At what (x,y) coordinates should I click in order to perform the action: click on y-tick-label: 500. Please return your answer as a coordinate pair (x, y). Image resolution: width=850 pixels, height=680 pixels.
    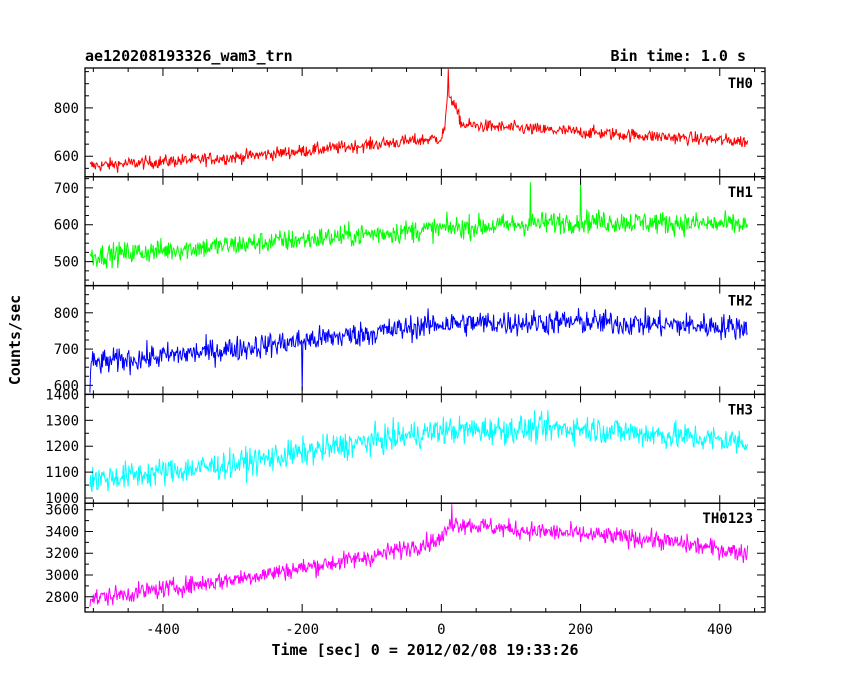
    Looking at the image, I should click on (66, 263).